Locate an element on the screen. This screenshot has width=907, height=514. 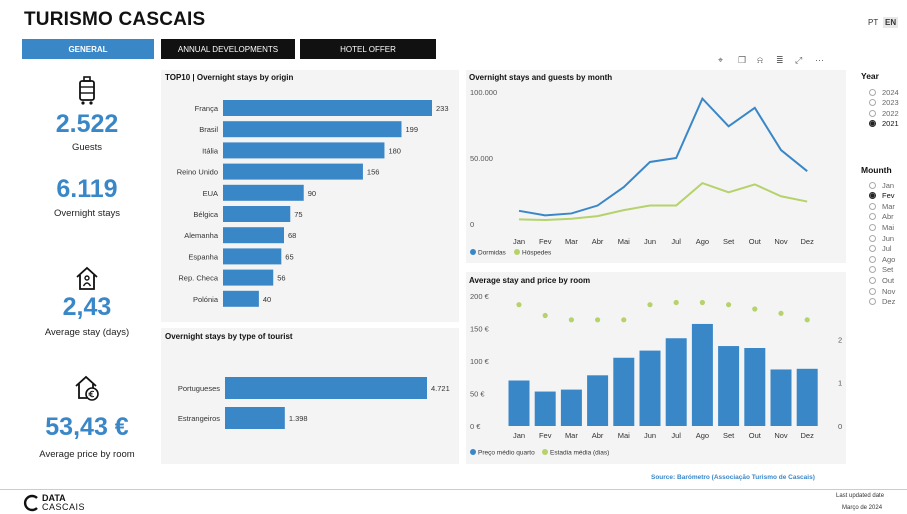
pin-icon: ⌖ is located at coordinates (721, 60).